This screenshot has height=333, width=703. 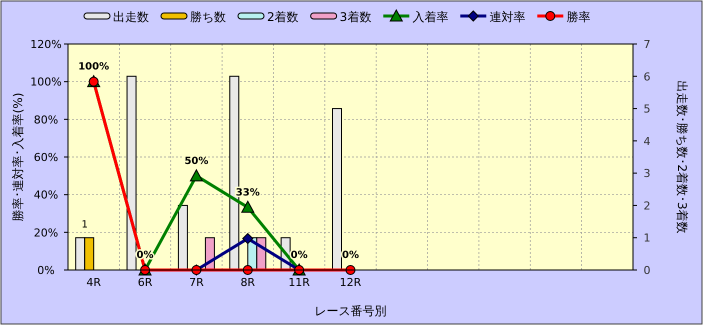 What do you see at coordinates (283, 17) in the screenshot?
I see `legend-label: 2着数` at bounding box center [283, 17].